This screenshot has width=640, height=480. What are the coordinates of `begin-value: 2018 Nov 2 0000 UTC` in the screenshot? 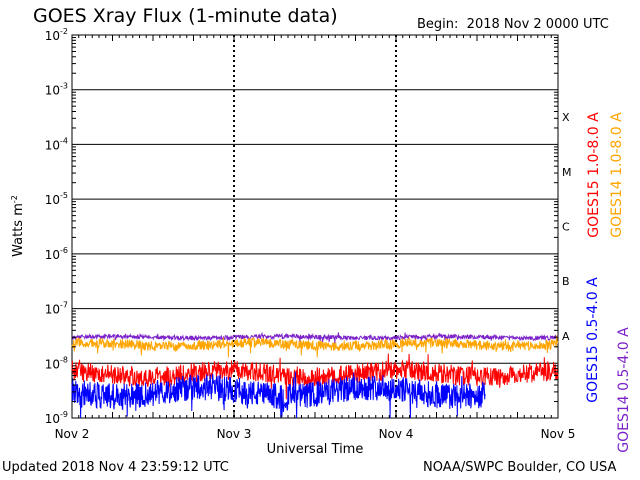 It's located at (537, 24).